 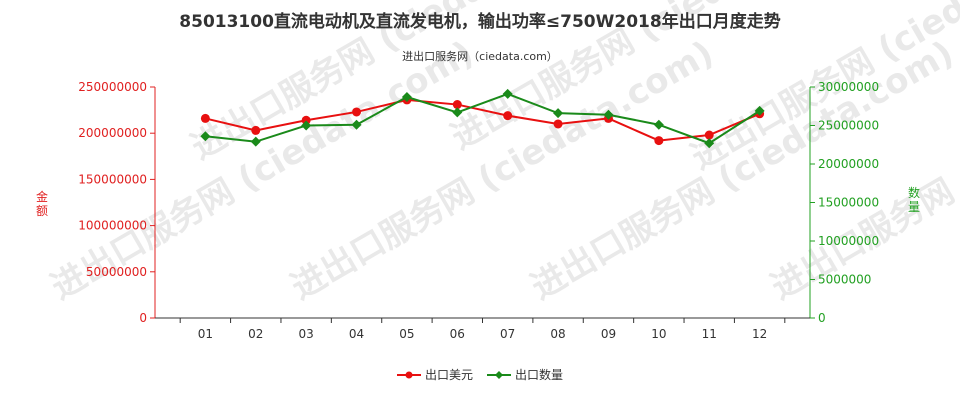 What do you see at coordinates (306, 334) in the screenshot?
I see `x-tick-label: 03` at bounding box center [306, 334].